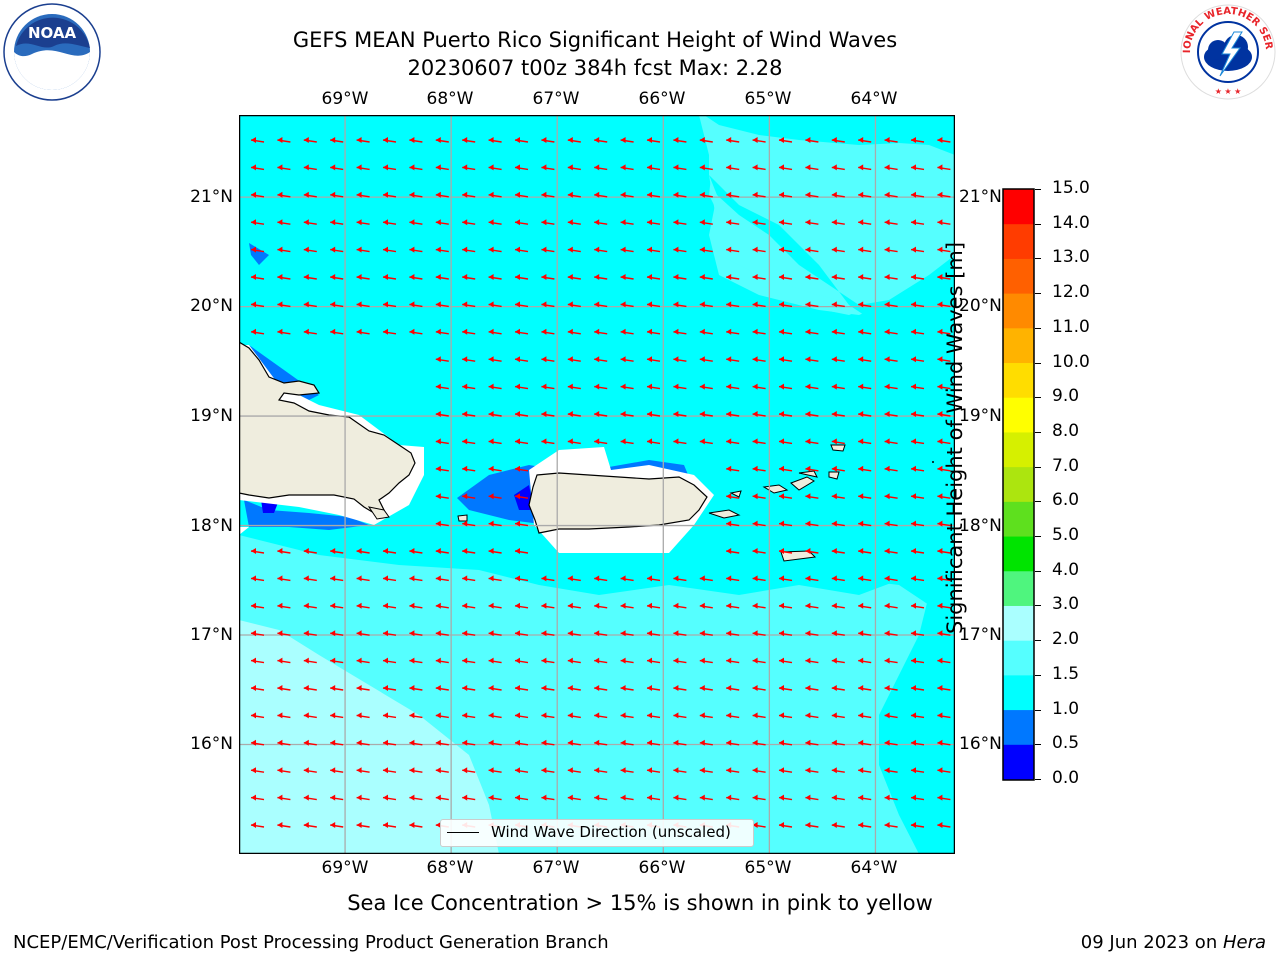 The image size is (1280, 960). What do you see at coordinates (618, 503) in the screenshot?
I see `puerto-rico-land` at bounding box center [618, 503].